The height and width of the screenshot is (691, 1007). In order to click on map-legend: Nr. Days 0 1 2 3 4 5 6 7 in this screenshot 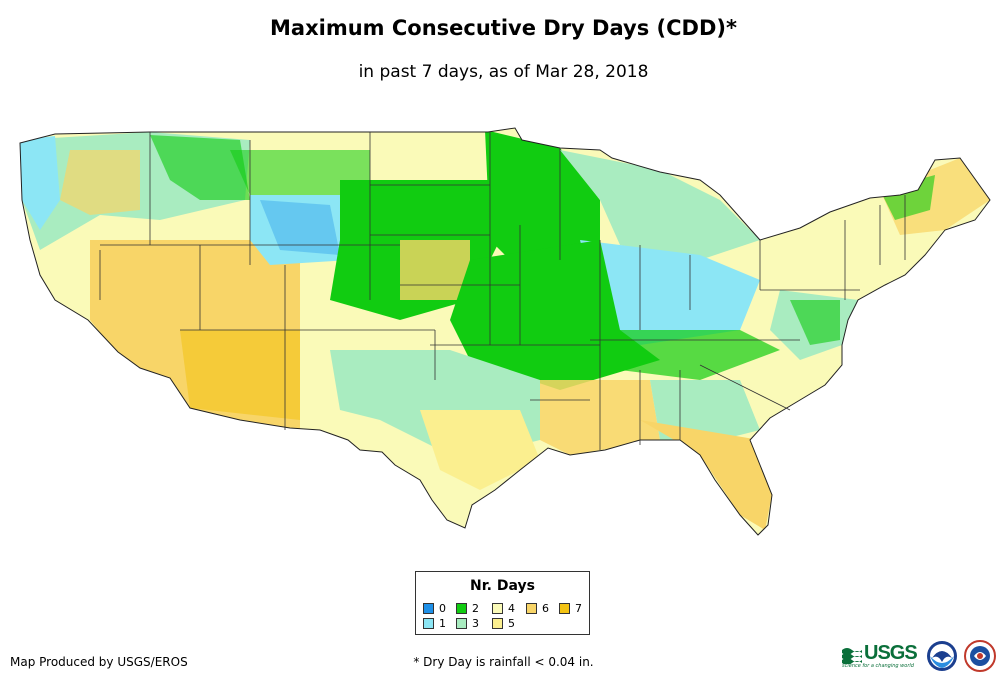, I will do `click(502, 603)`.